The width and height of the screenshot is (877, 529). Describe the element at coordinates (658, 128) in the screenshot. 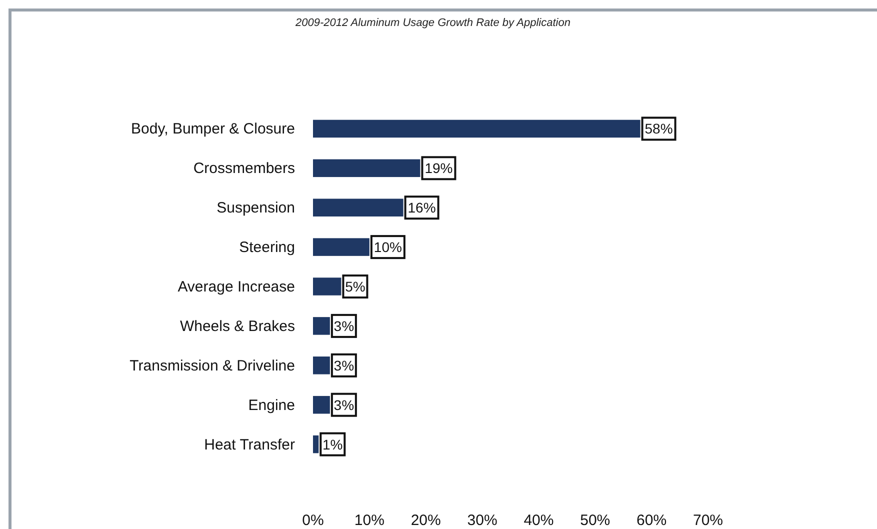

I see `data-label: 58%` at that location.